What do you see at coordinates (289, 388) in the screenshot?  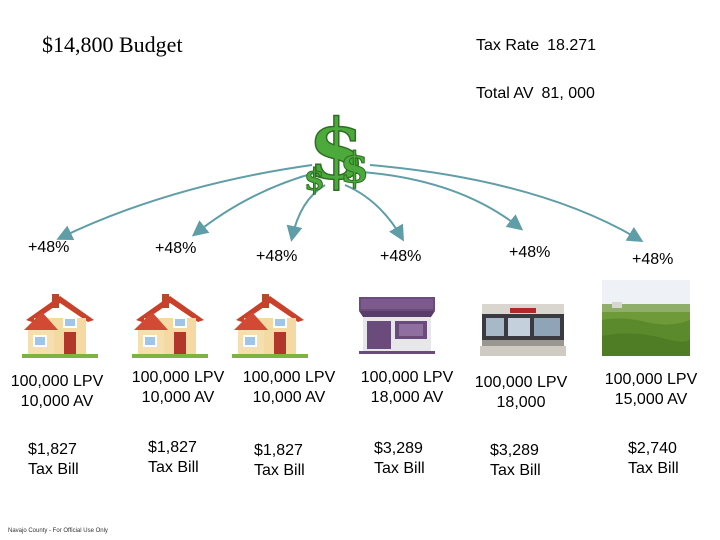 I see `property-values-3: 100,000 LPV 10,000 AV` at bounding box center [289, 388].